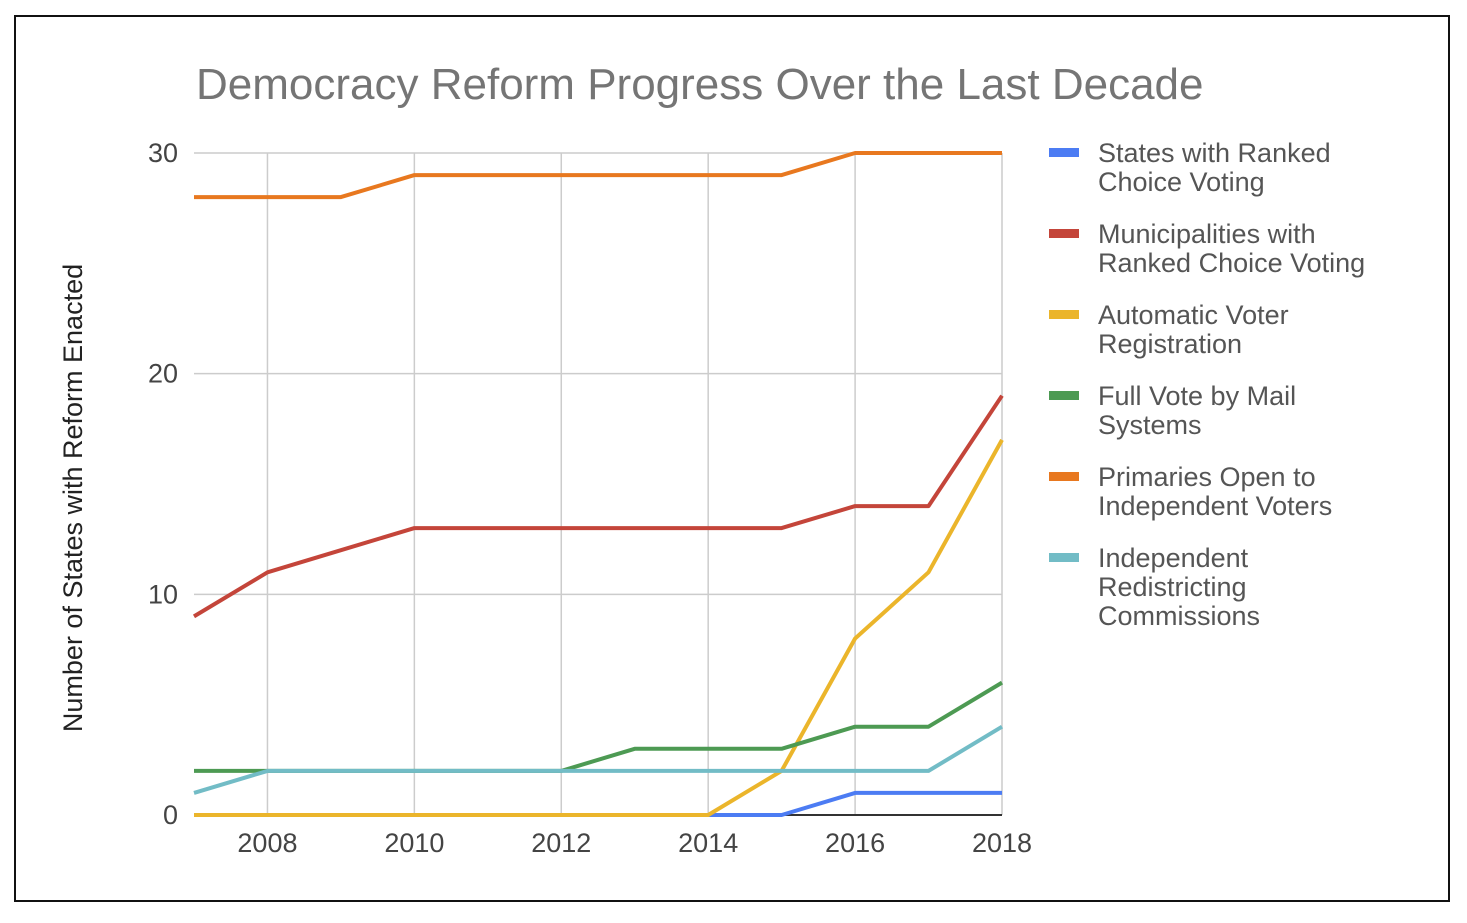  Describe the element at coordinates (163, 374) in the screenshot. I see `y-tick-label: 20` at that location.